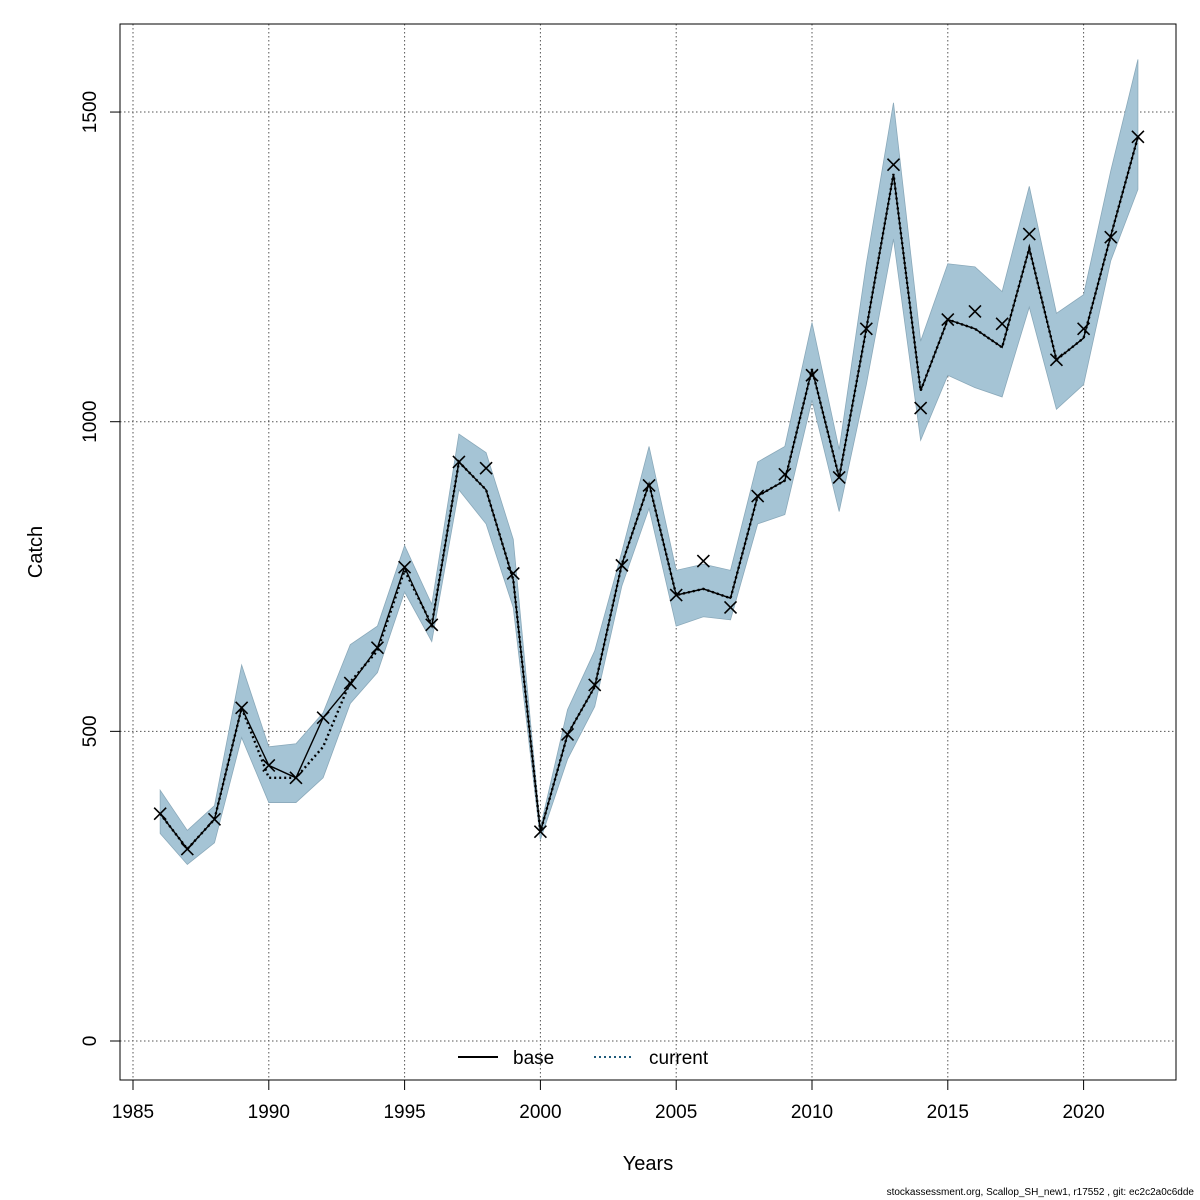 The width and height of the screenshot is (1200, 1200). What do you see at coordinates (679, 1058) in the screenshot?
I see `legend-label-current: current` at bounding box center [679, 1058].